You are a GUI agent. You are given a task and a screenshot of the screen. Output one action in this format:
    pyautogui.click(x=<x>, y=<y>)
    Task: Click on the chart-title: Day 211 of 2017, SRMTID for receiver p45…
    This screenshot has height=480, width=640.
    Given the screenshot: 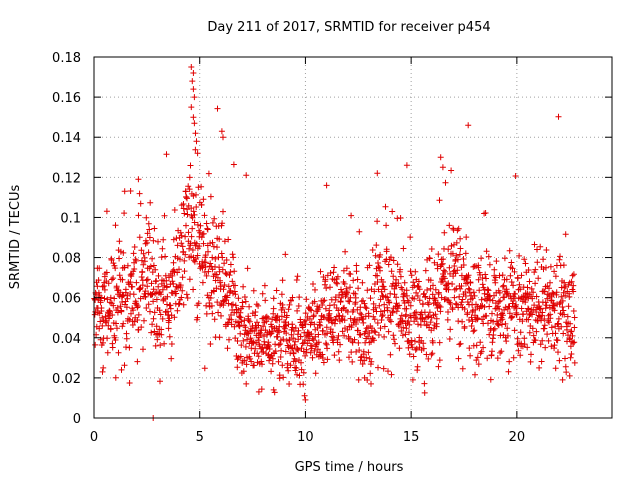 What is the action you would take?
    pyautogui.click(x=348, y=27)
    